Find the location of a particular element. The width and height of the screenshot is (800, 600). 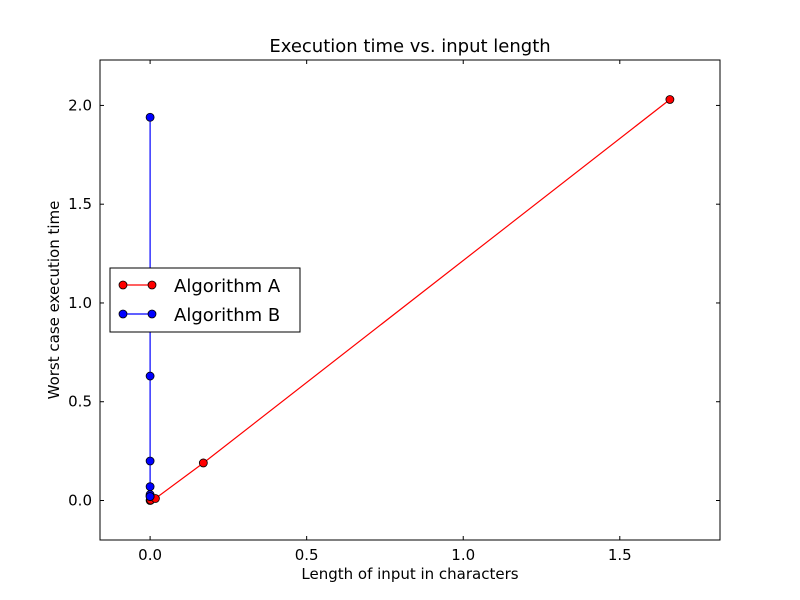

legend-box is located at coordinates (205, 300).